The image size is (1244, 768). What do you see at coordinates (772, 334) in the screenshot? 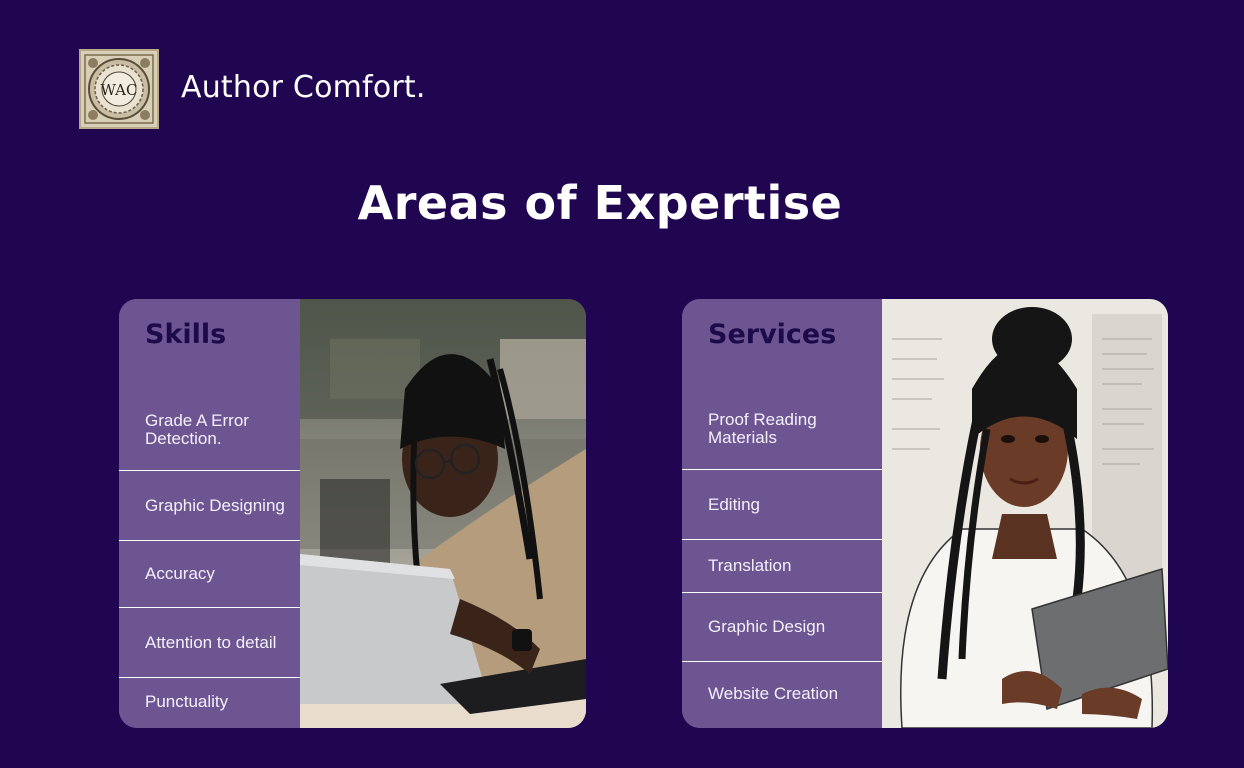
I see `services-title: Services` at bounding box center [772, 334].